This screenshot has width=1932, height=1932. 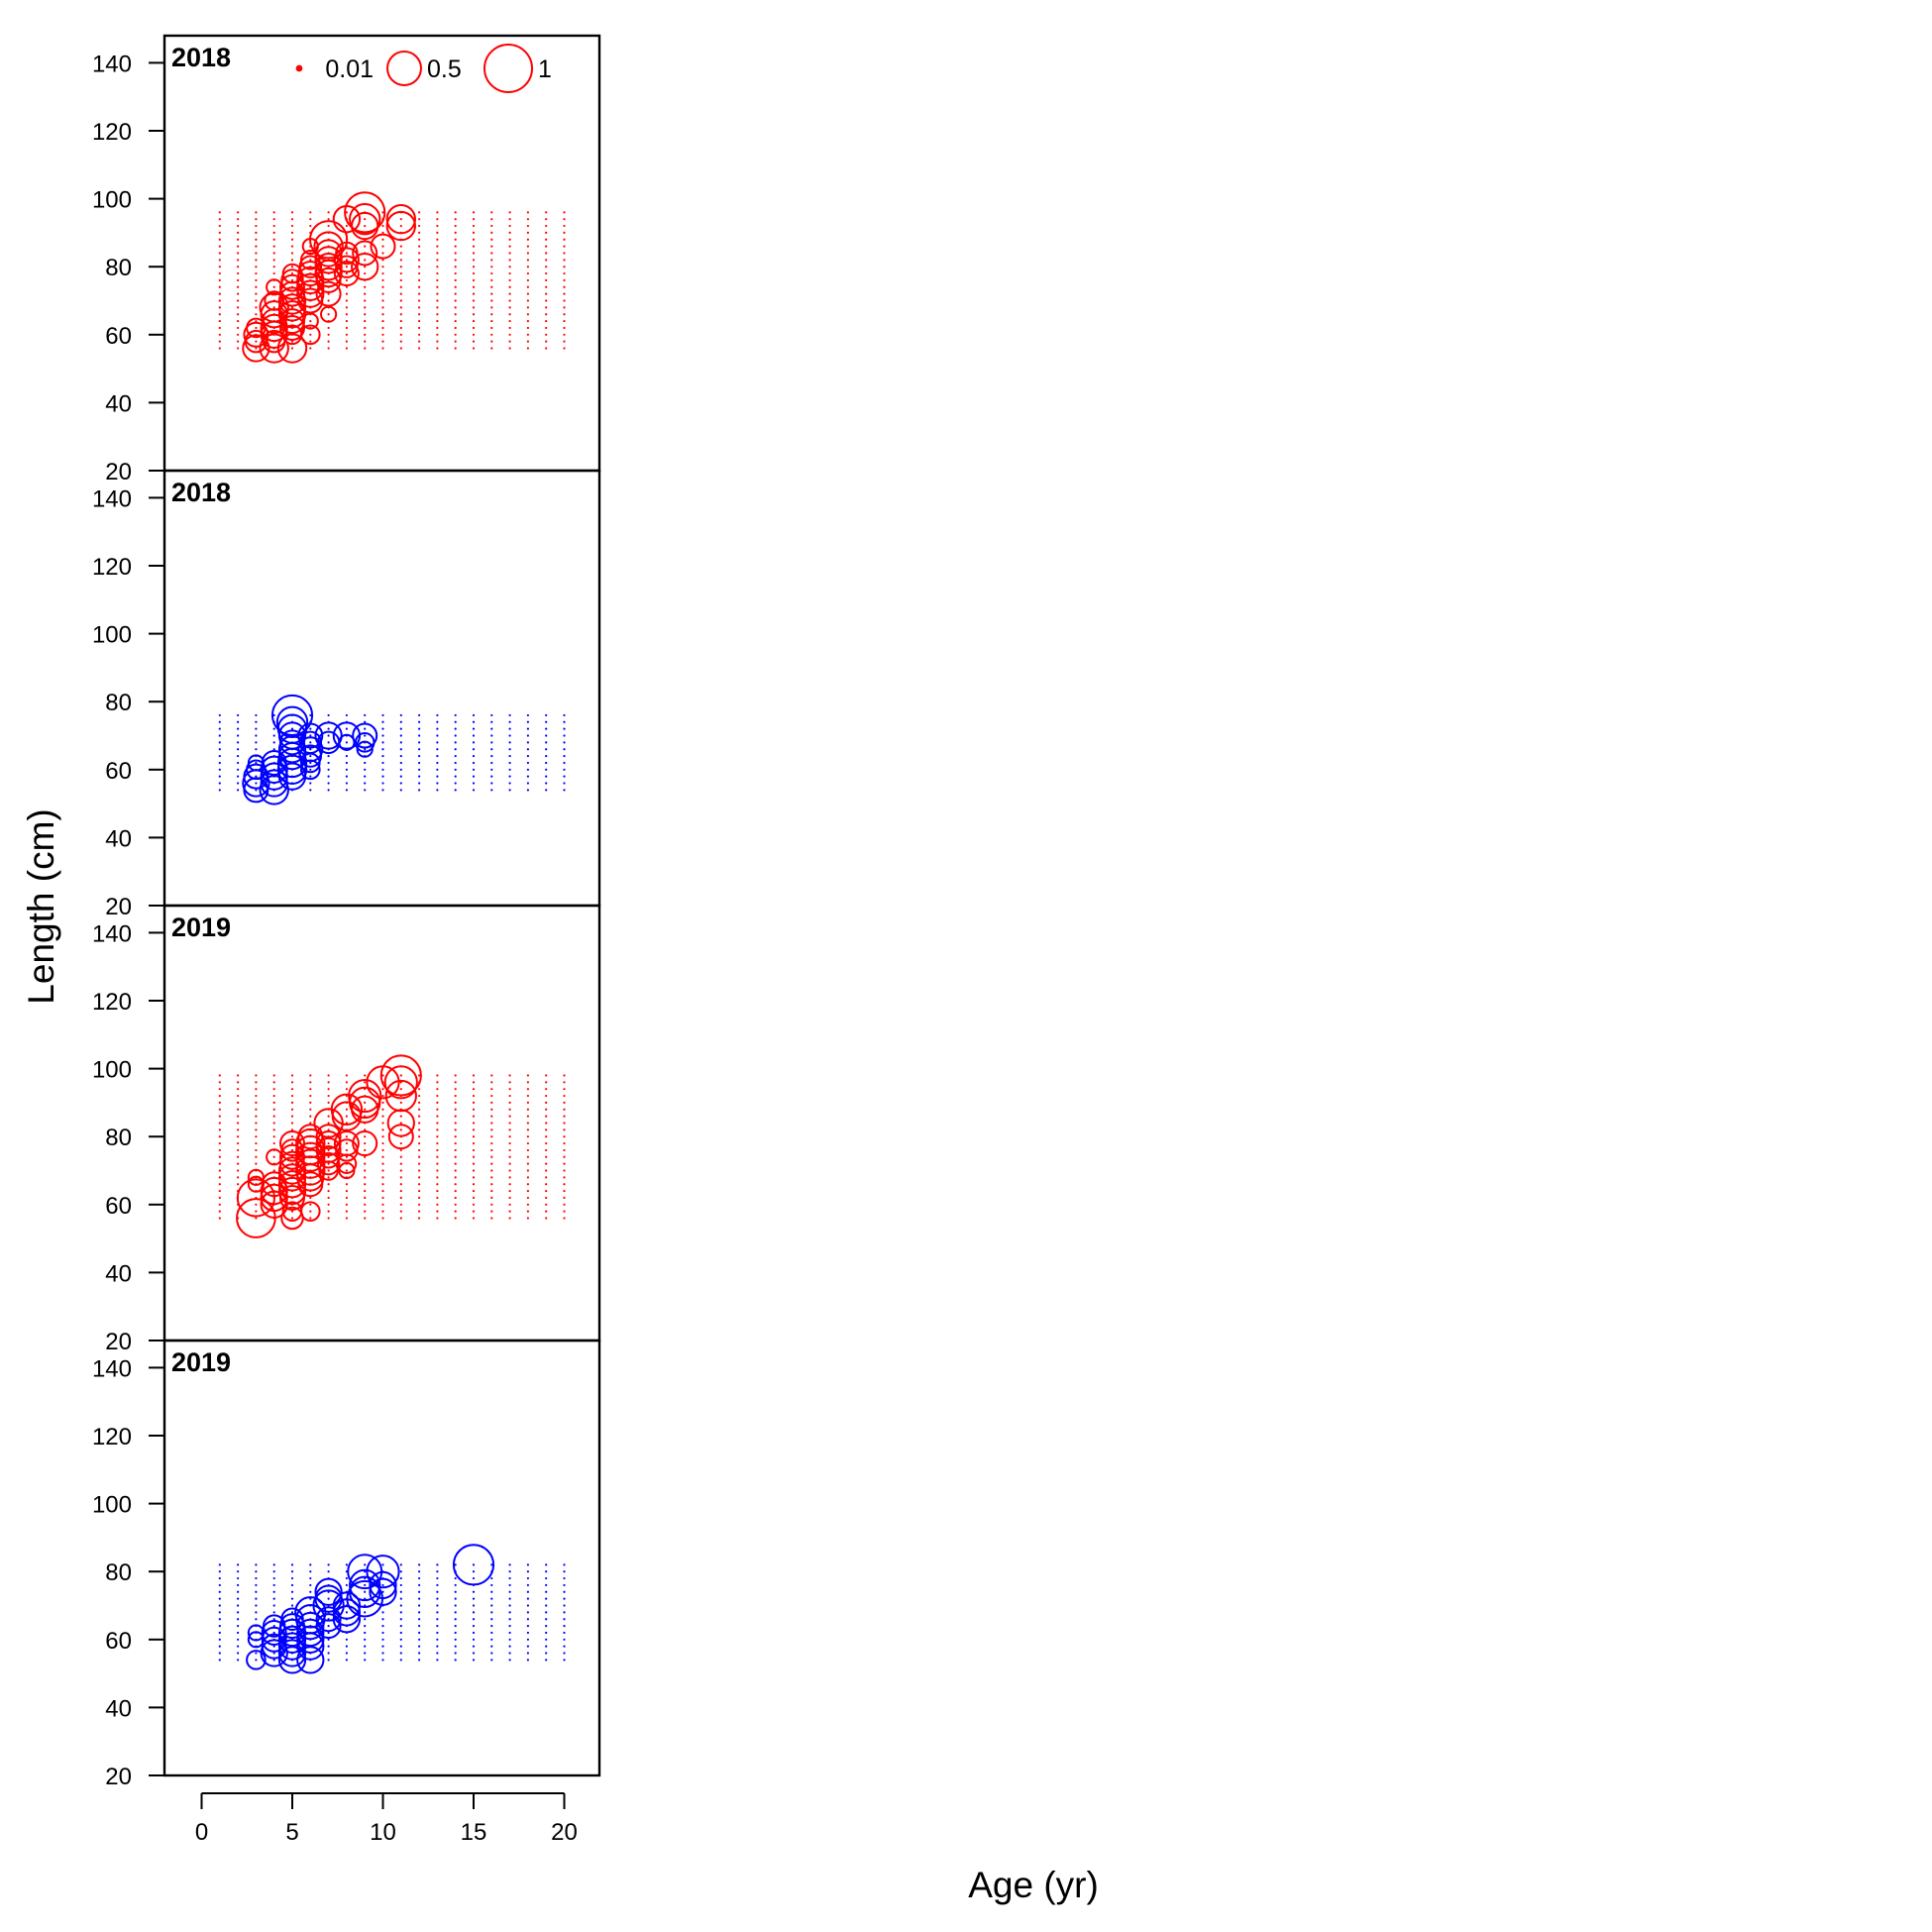 What do you see at coordinates (112, 64) in the screenshot?
I see `y-tick-label: 140` at bounding box center [112, 64].